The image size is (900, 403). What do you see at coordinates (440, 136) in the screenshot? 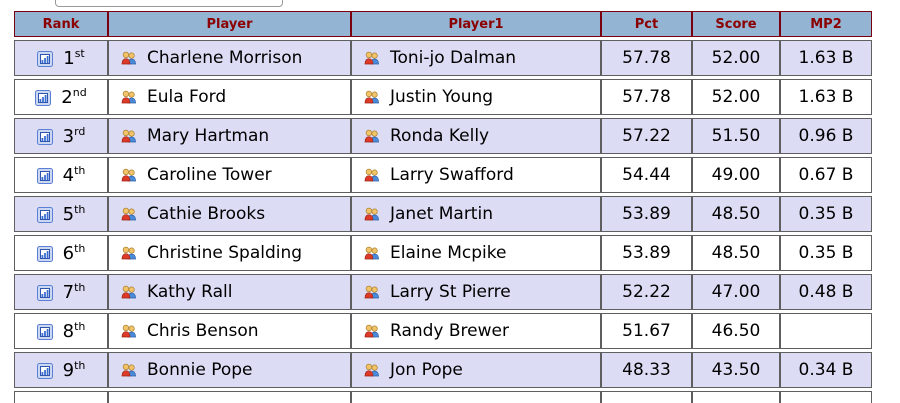
I see `player1-name: Ronda Kelly` at bounding box center [440, 136].